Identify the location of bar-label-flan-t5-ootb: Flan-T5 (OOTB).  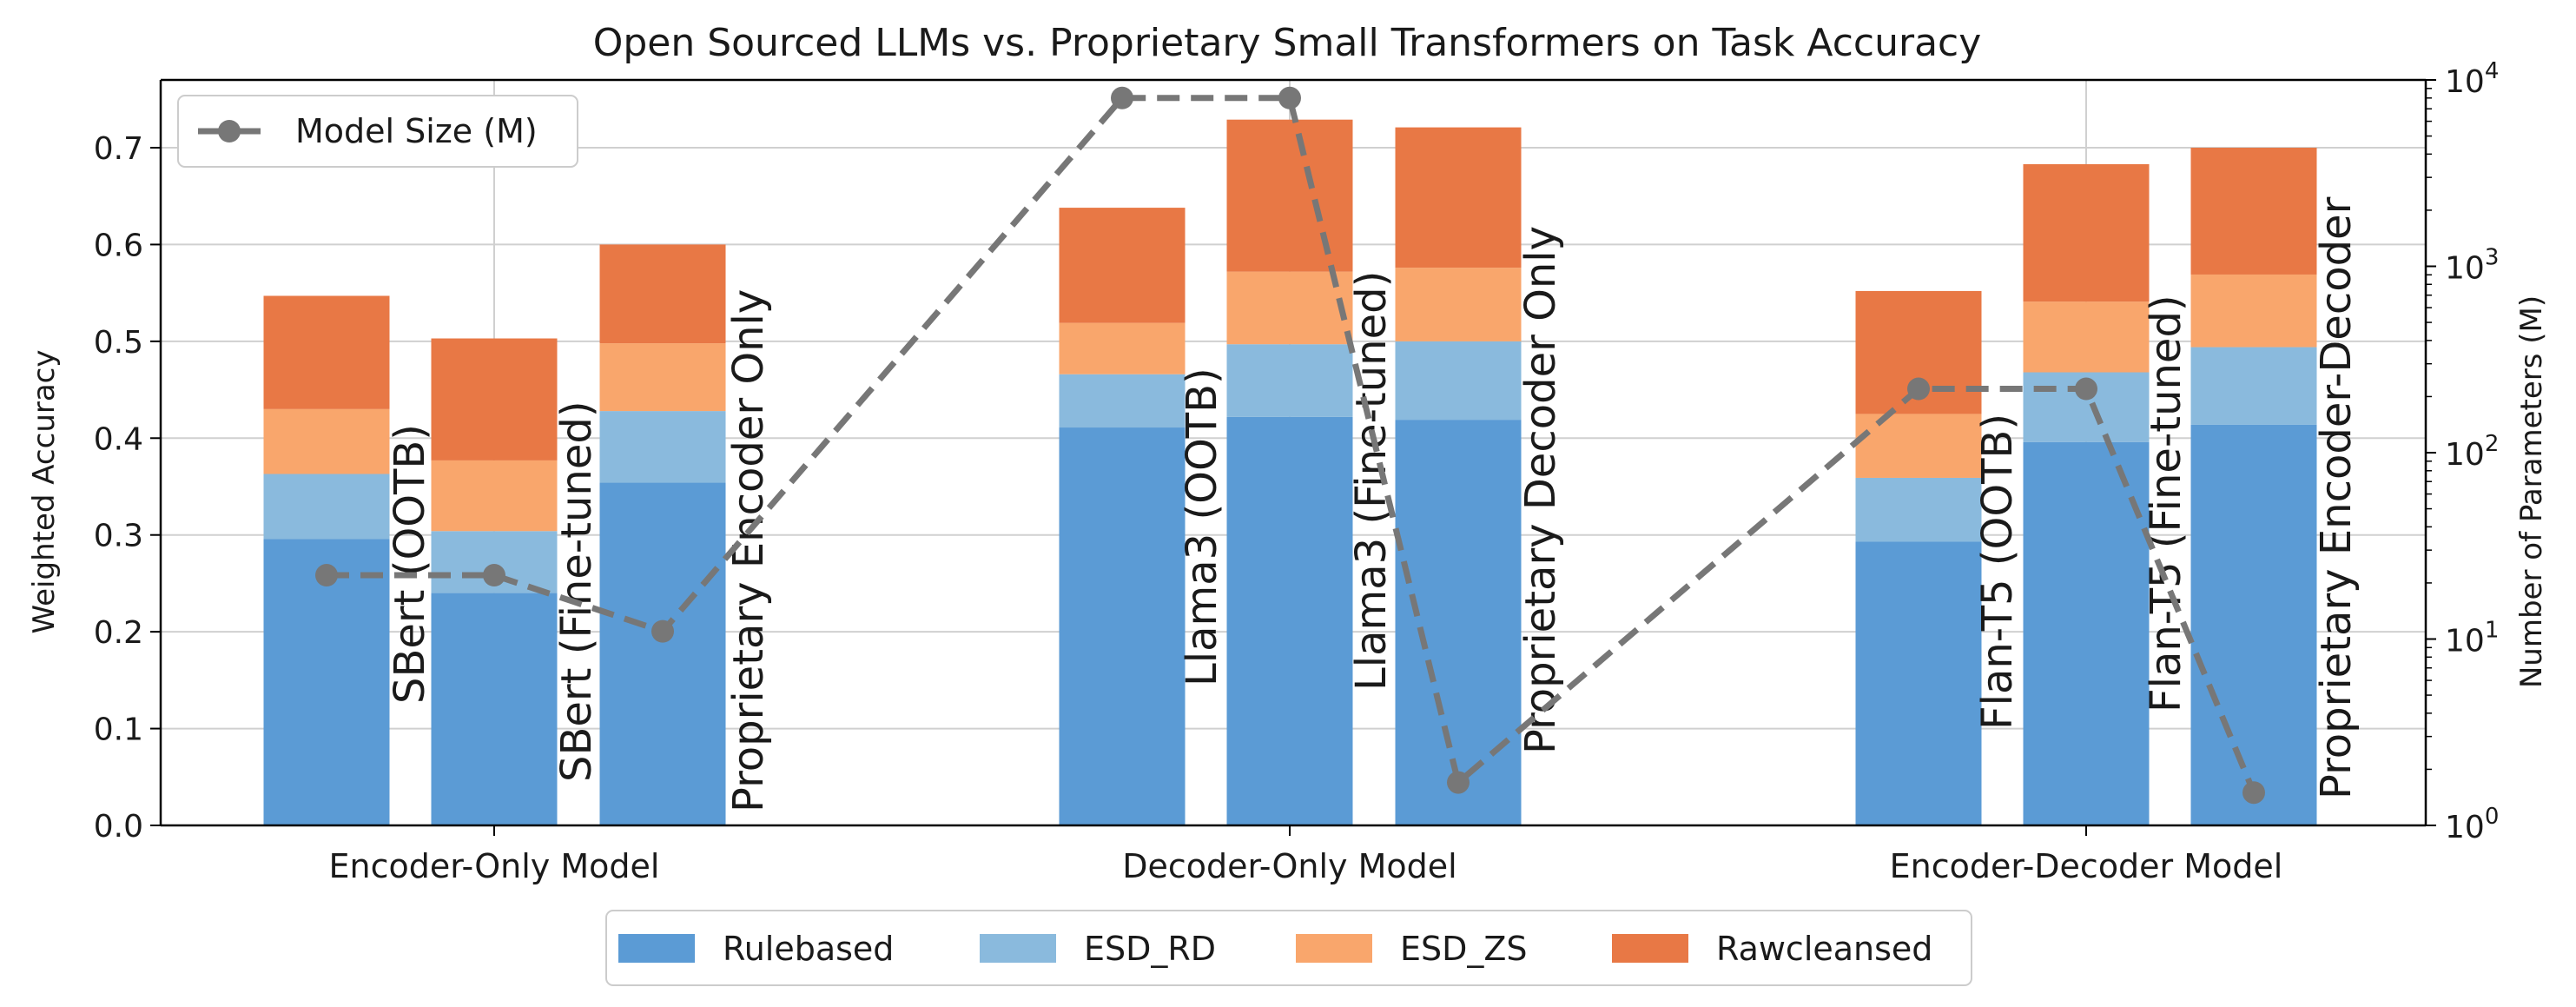
(1998, 572).